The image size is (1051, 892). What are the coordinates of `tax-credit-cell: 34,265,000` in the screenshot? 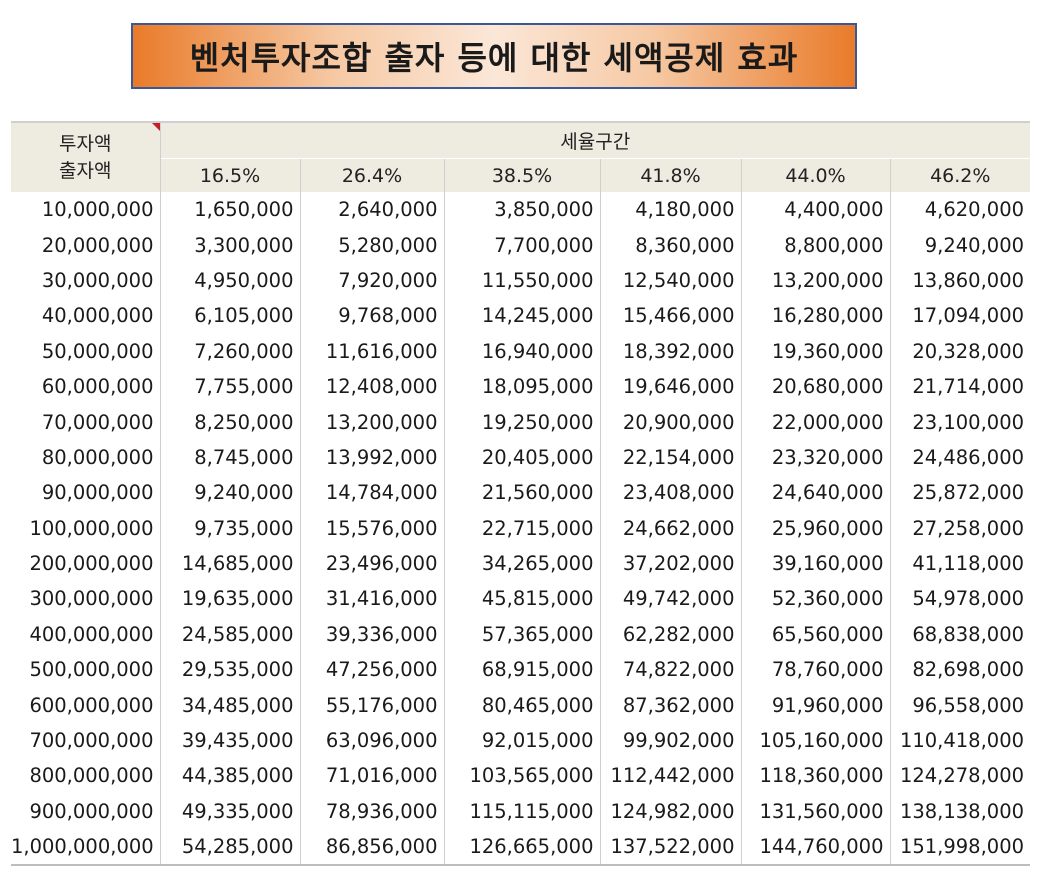 It's located at (522, 563).